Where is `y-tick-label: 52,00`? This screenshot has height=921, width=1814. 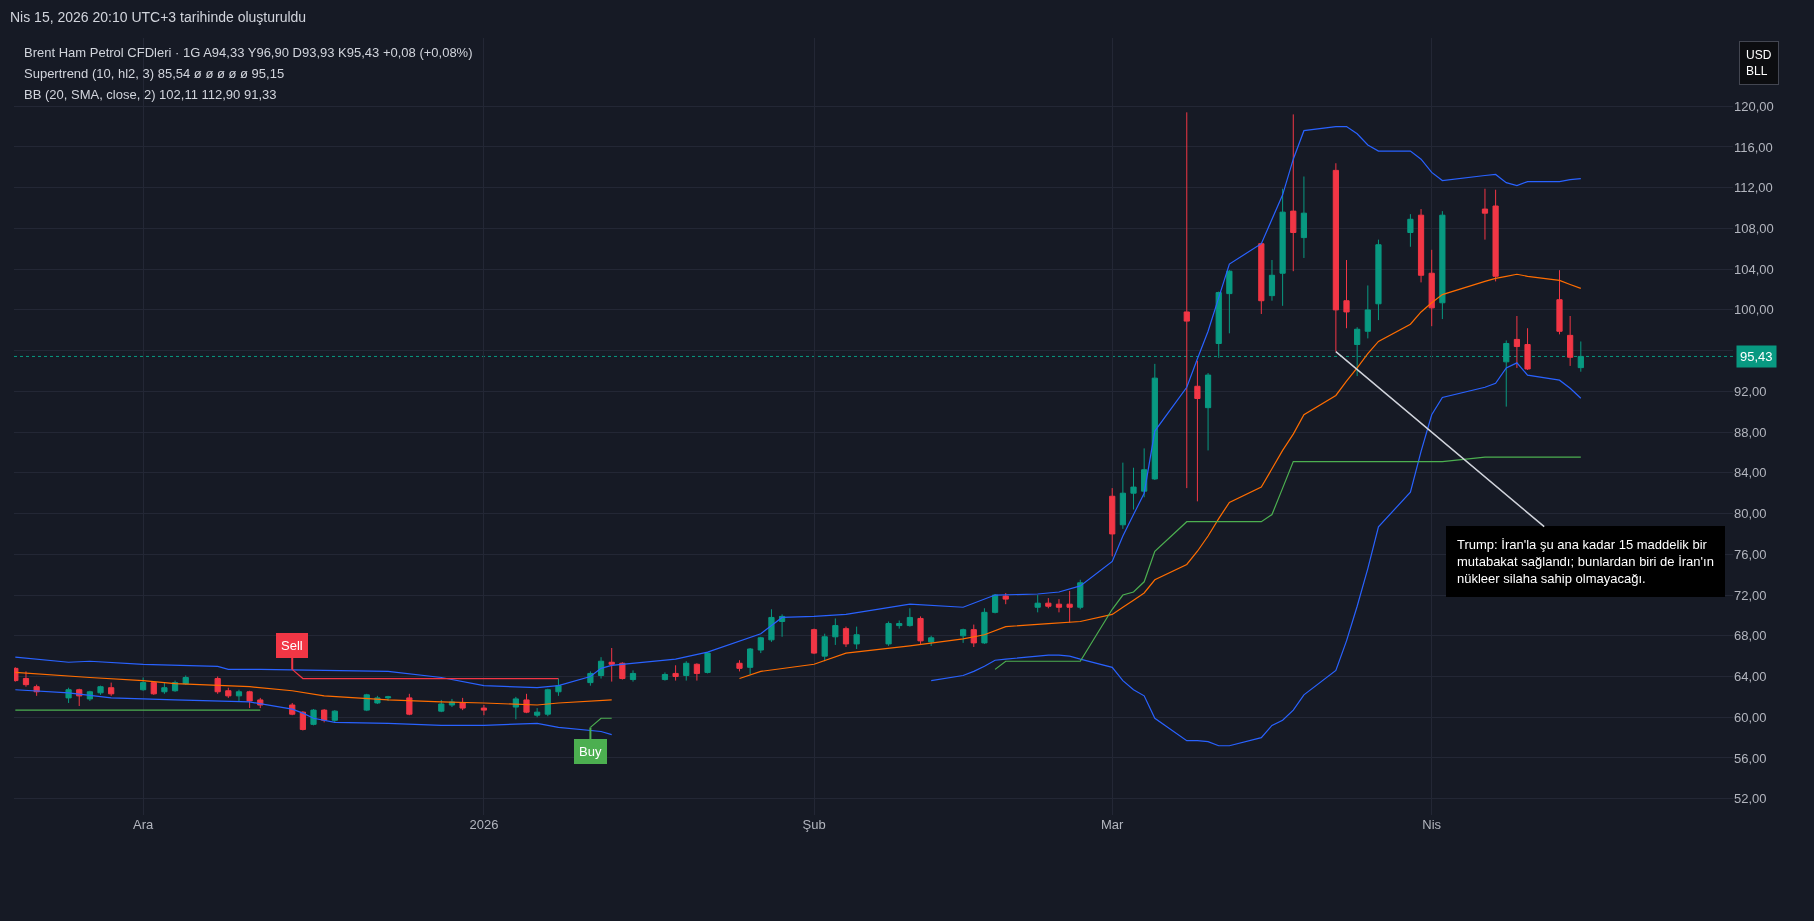
y-tick-label: 52,00 is located at coordinates (1750, 799).